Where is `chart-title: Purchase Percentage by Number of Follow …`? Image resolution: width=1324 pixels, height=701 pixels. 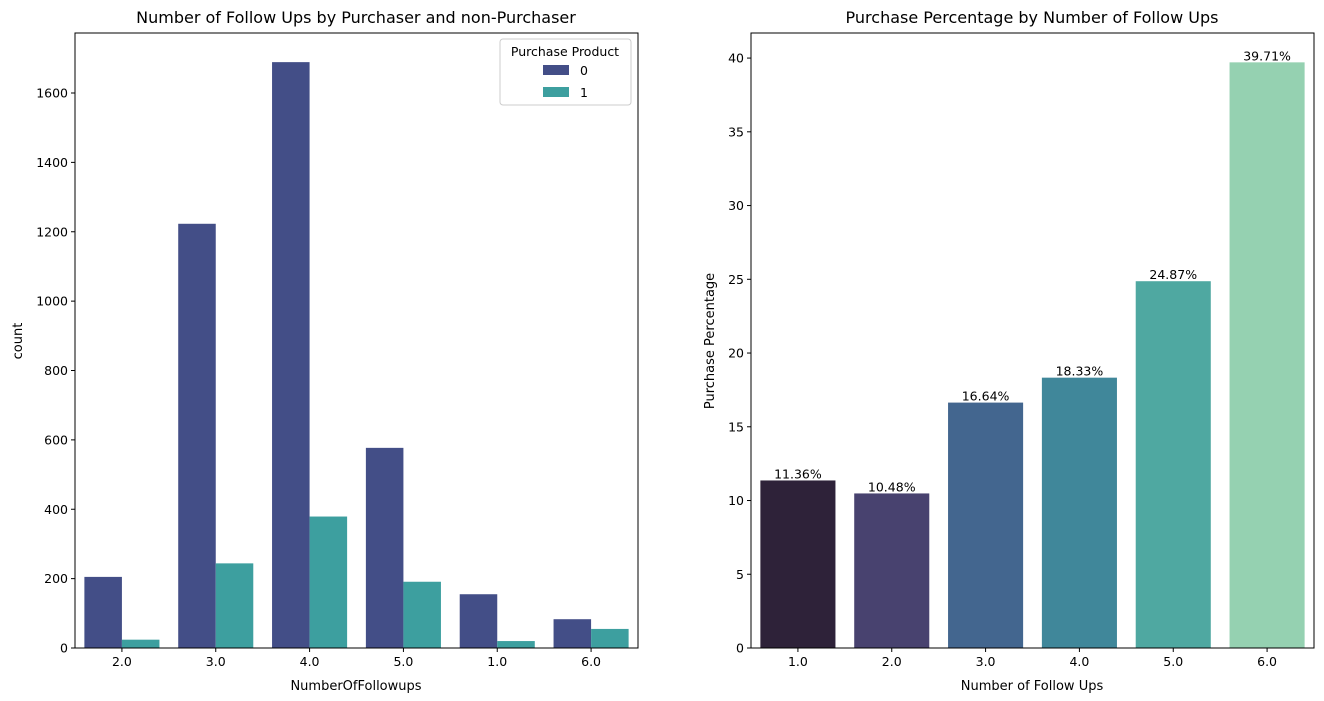 chart-title: Purchase Percentage by Number of Follow … is located at coordinates (1032, 17).